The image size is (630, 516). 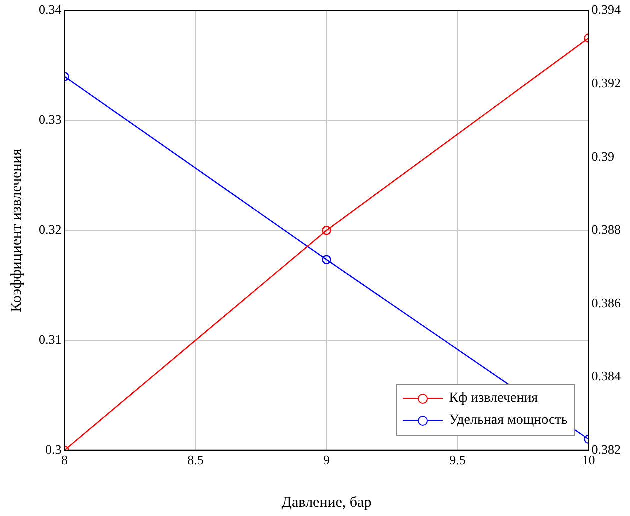 What do you see at coordinates (493, 399) in the screenshot?
I see `legend-label: Кф извлечения` at bounding box center [493, 399].